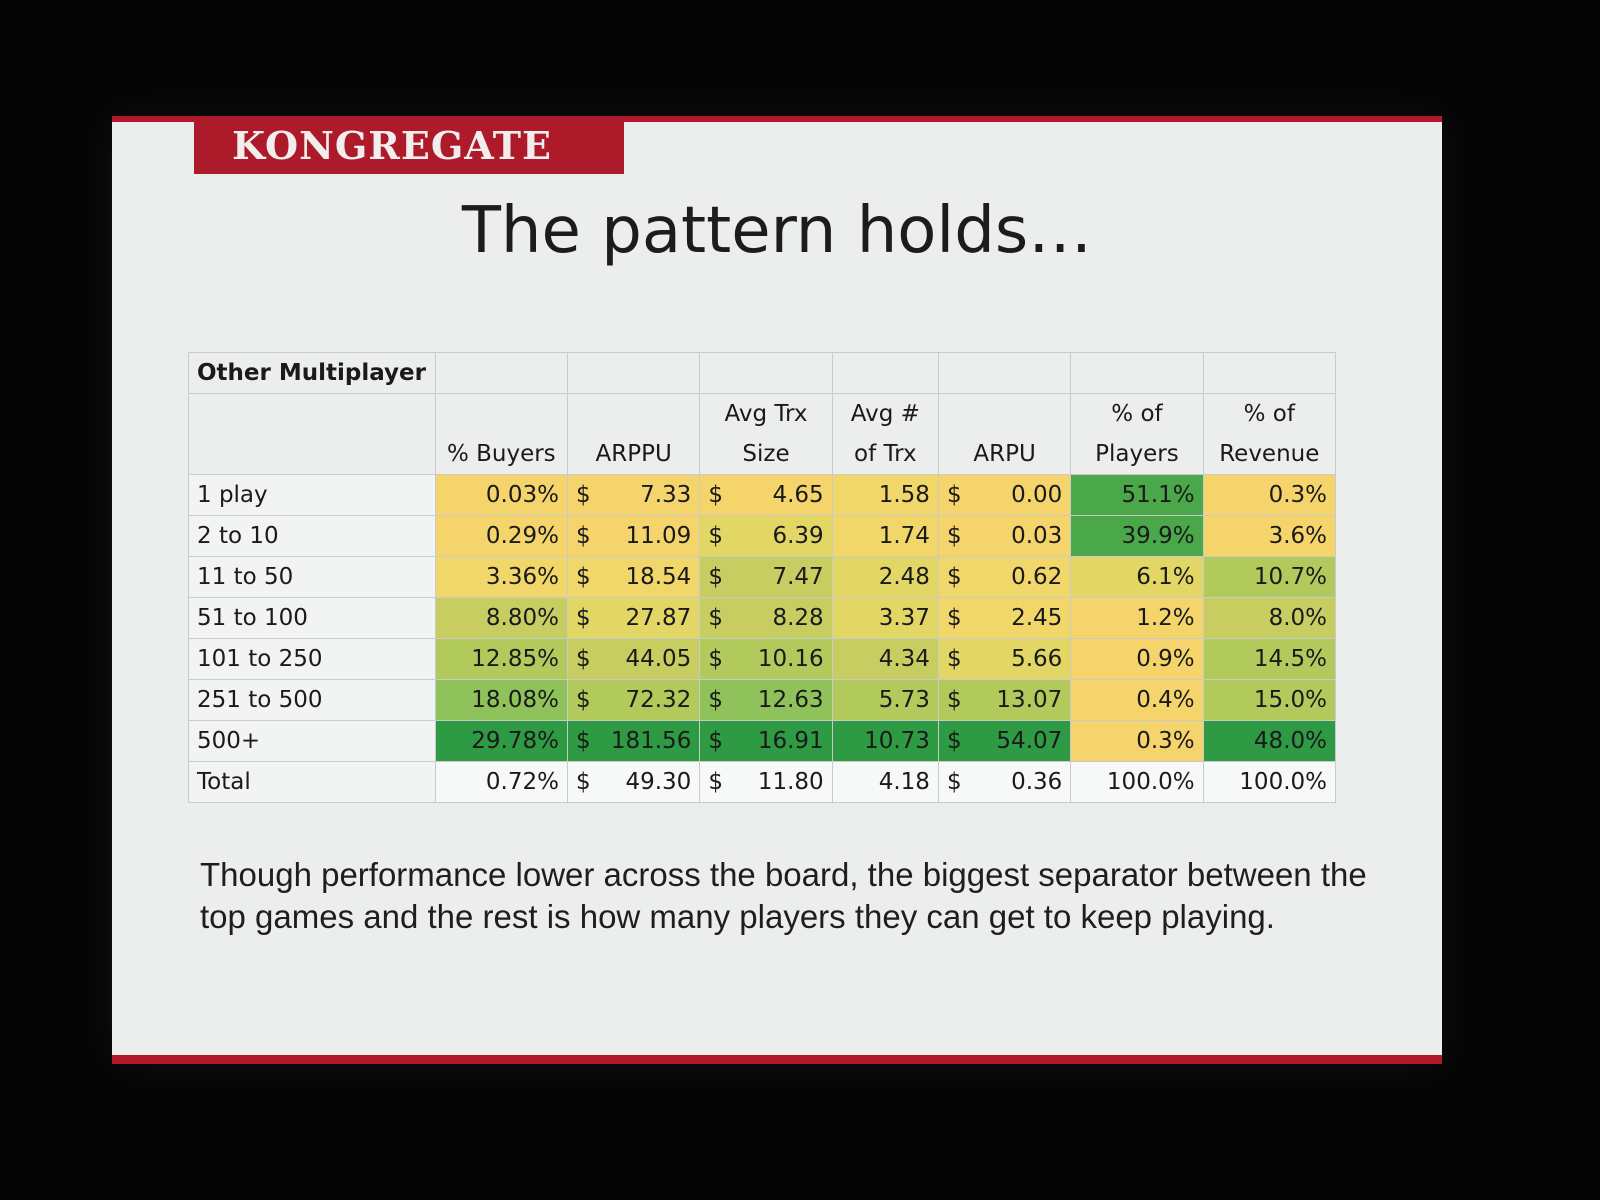  I want to click on cell-value: 181.56, so click(651, 741).